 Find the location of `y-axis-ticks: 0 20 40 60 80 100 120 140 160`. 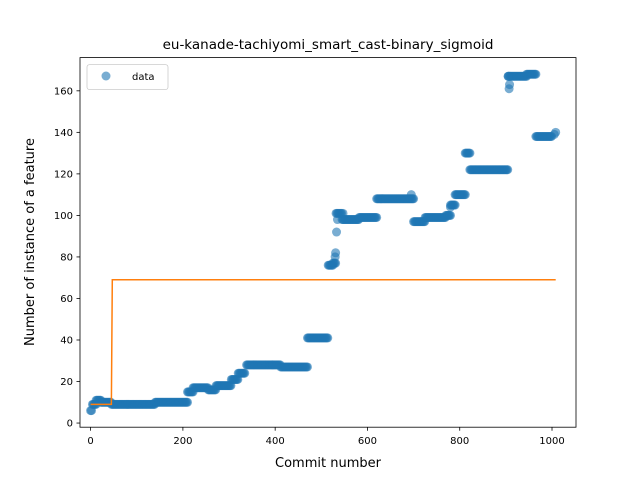

y-axis-ticks: 0 20 40 60 80 100 120 140 160 is located at coordinates (67, 258).